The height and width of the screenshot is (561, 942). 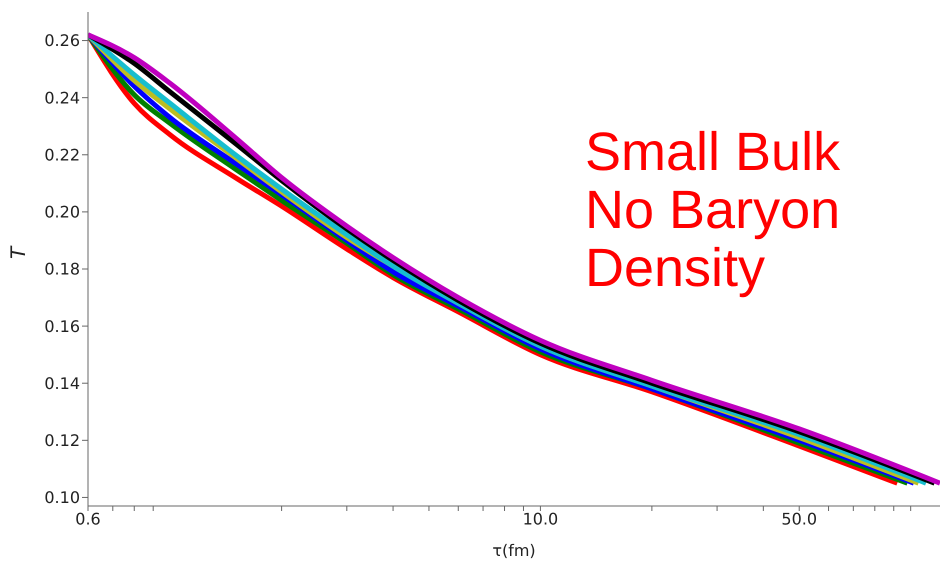 What do you see at coordinates (18, 252) in the screenshot?
I see `y-axis-title: T` at bounding box center [18, 252].